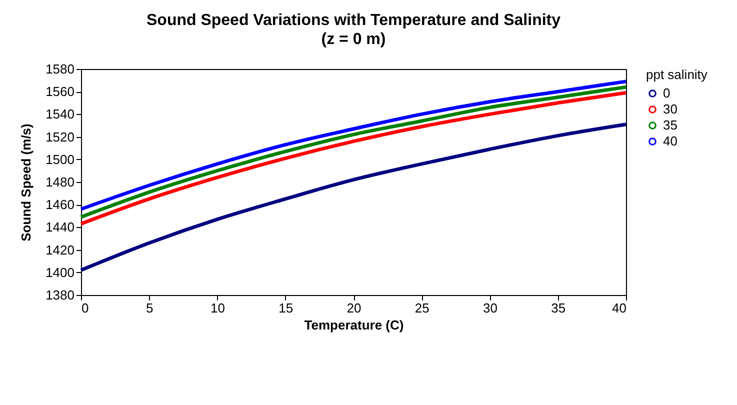 The width and height of the screenshot is (737, 405). What do you see at coordinates (60, 182) in the screenshot?
I see `y-tick-label: 1480` at bounding box center [60, 182].